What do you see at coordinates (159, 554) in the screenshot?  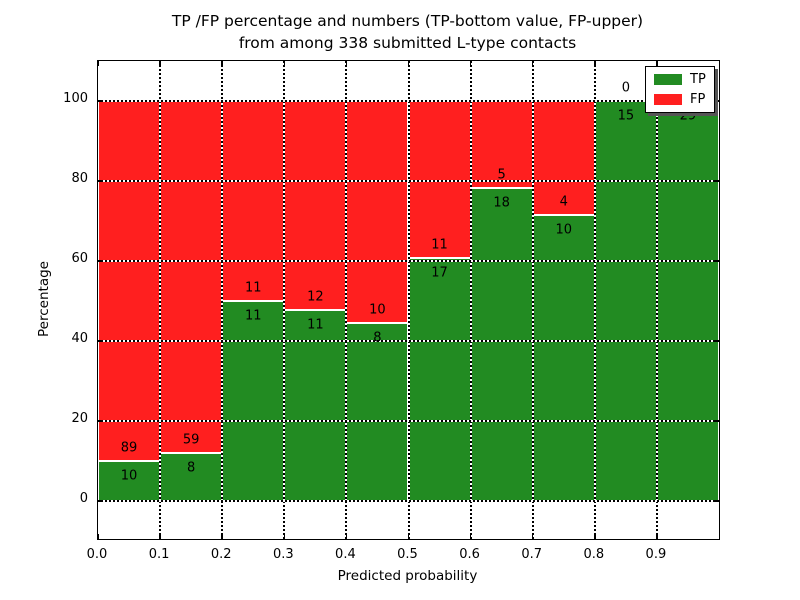 I see `x-tick-label: 0.1` at bounding box center [159, 554].